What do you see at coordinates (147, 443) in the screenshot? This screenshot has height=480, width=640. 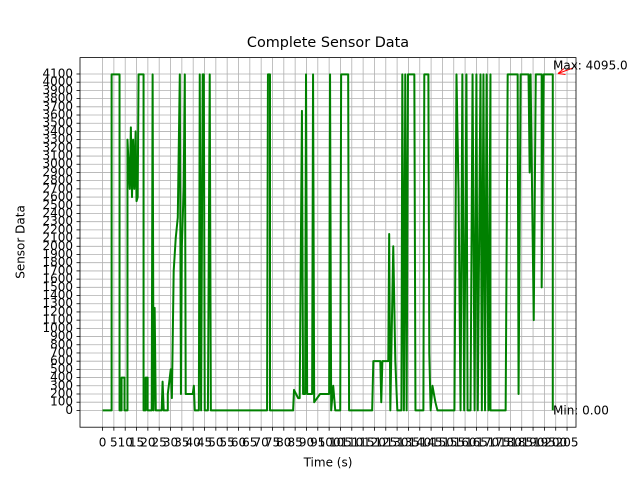 I see `x-tick-label: 20` at bounding box center [147, 443].